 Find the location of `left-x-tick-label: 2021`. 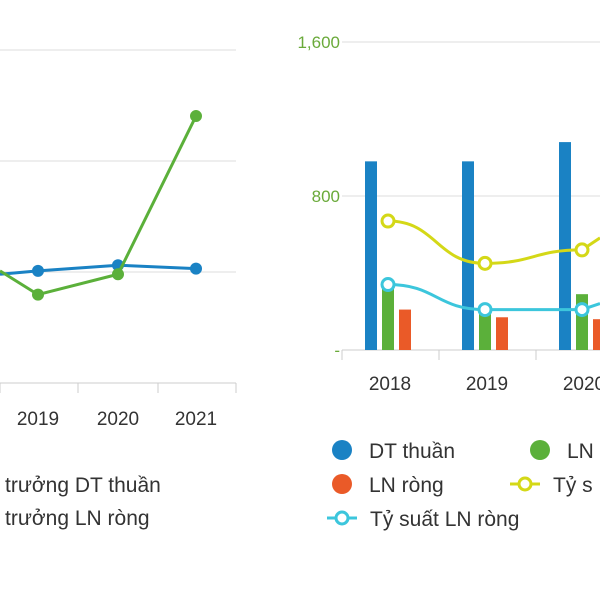

left-x-tick-label: 2021 is located at coordinates (196, 419).